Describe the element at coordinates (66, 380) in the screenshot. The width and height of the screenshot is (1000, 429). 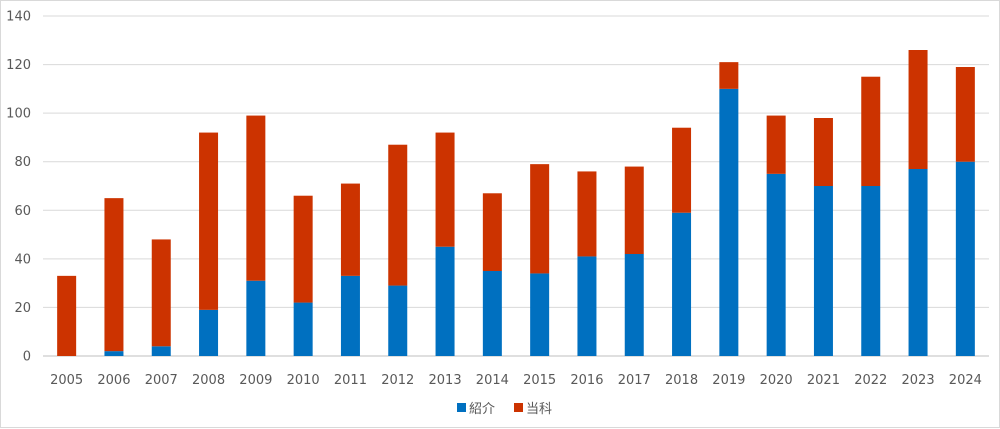
I see `x-tick-label: 2005` at that location.